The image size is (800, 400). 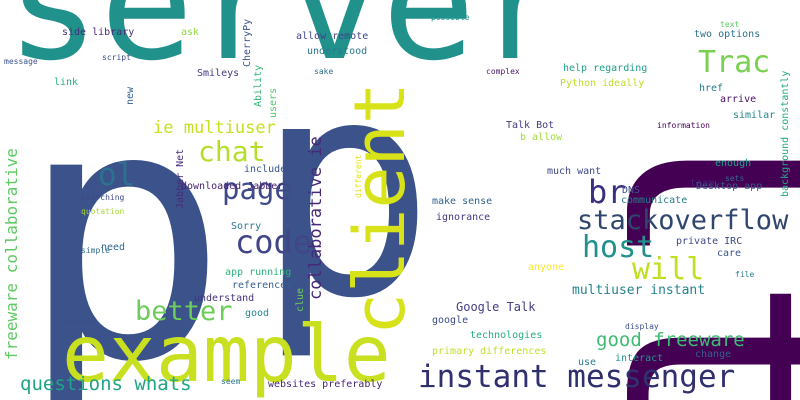 I want to click on word-ie-multiuser: ie multiuser, so click(x=214, y=128).